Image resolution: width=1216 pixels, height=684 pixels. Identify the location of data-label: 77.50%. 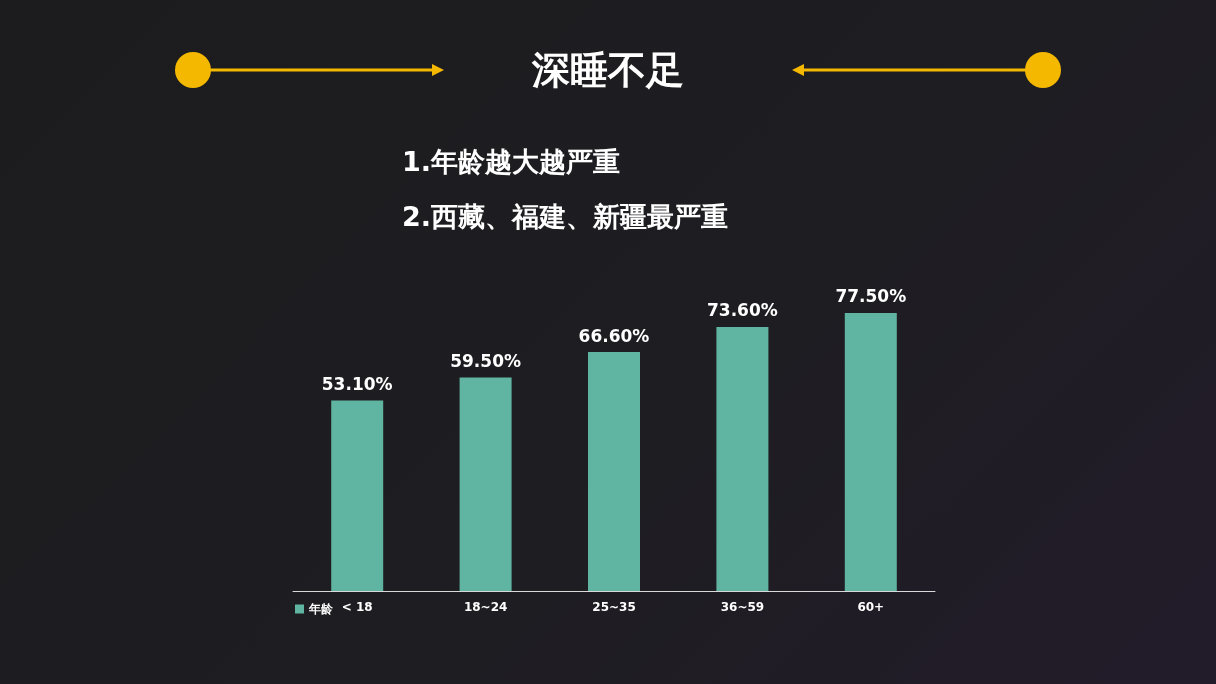
(871, 296).